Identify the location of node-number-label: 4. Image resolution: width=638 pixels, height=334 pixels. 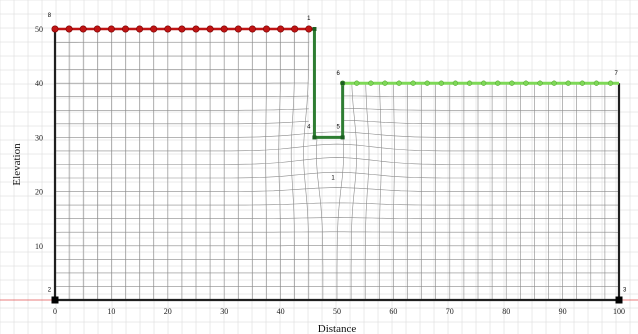
(309, 128).